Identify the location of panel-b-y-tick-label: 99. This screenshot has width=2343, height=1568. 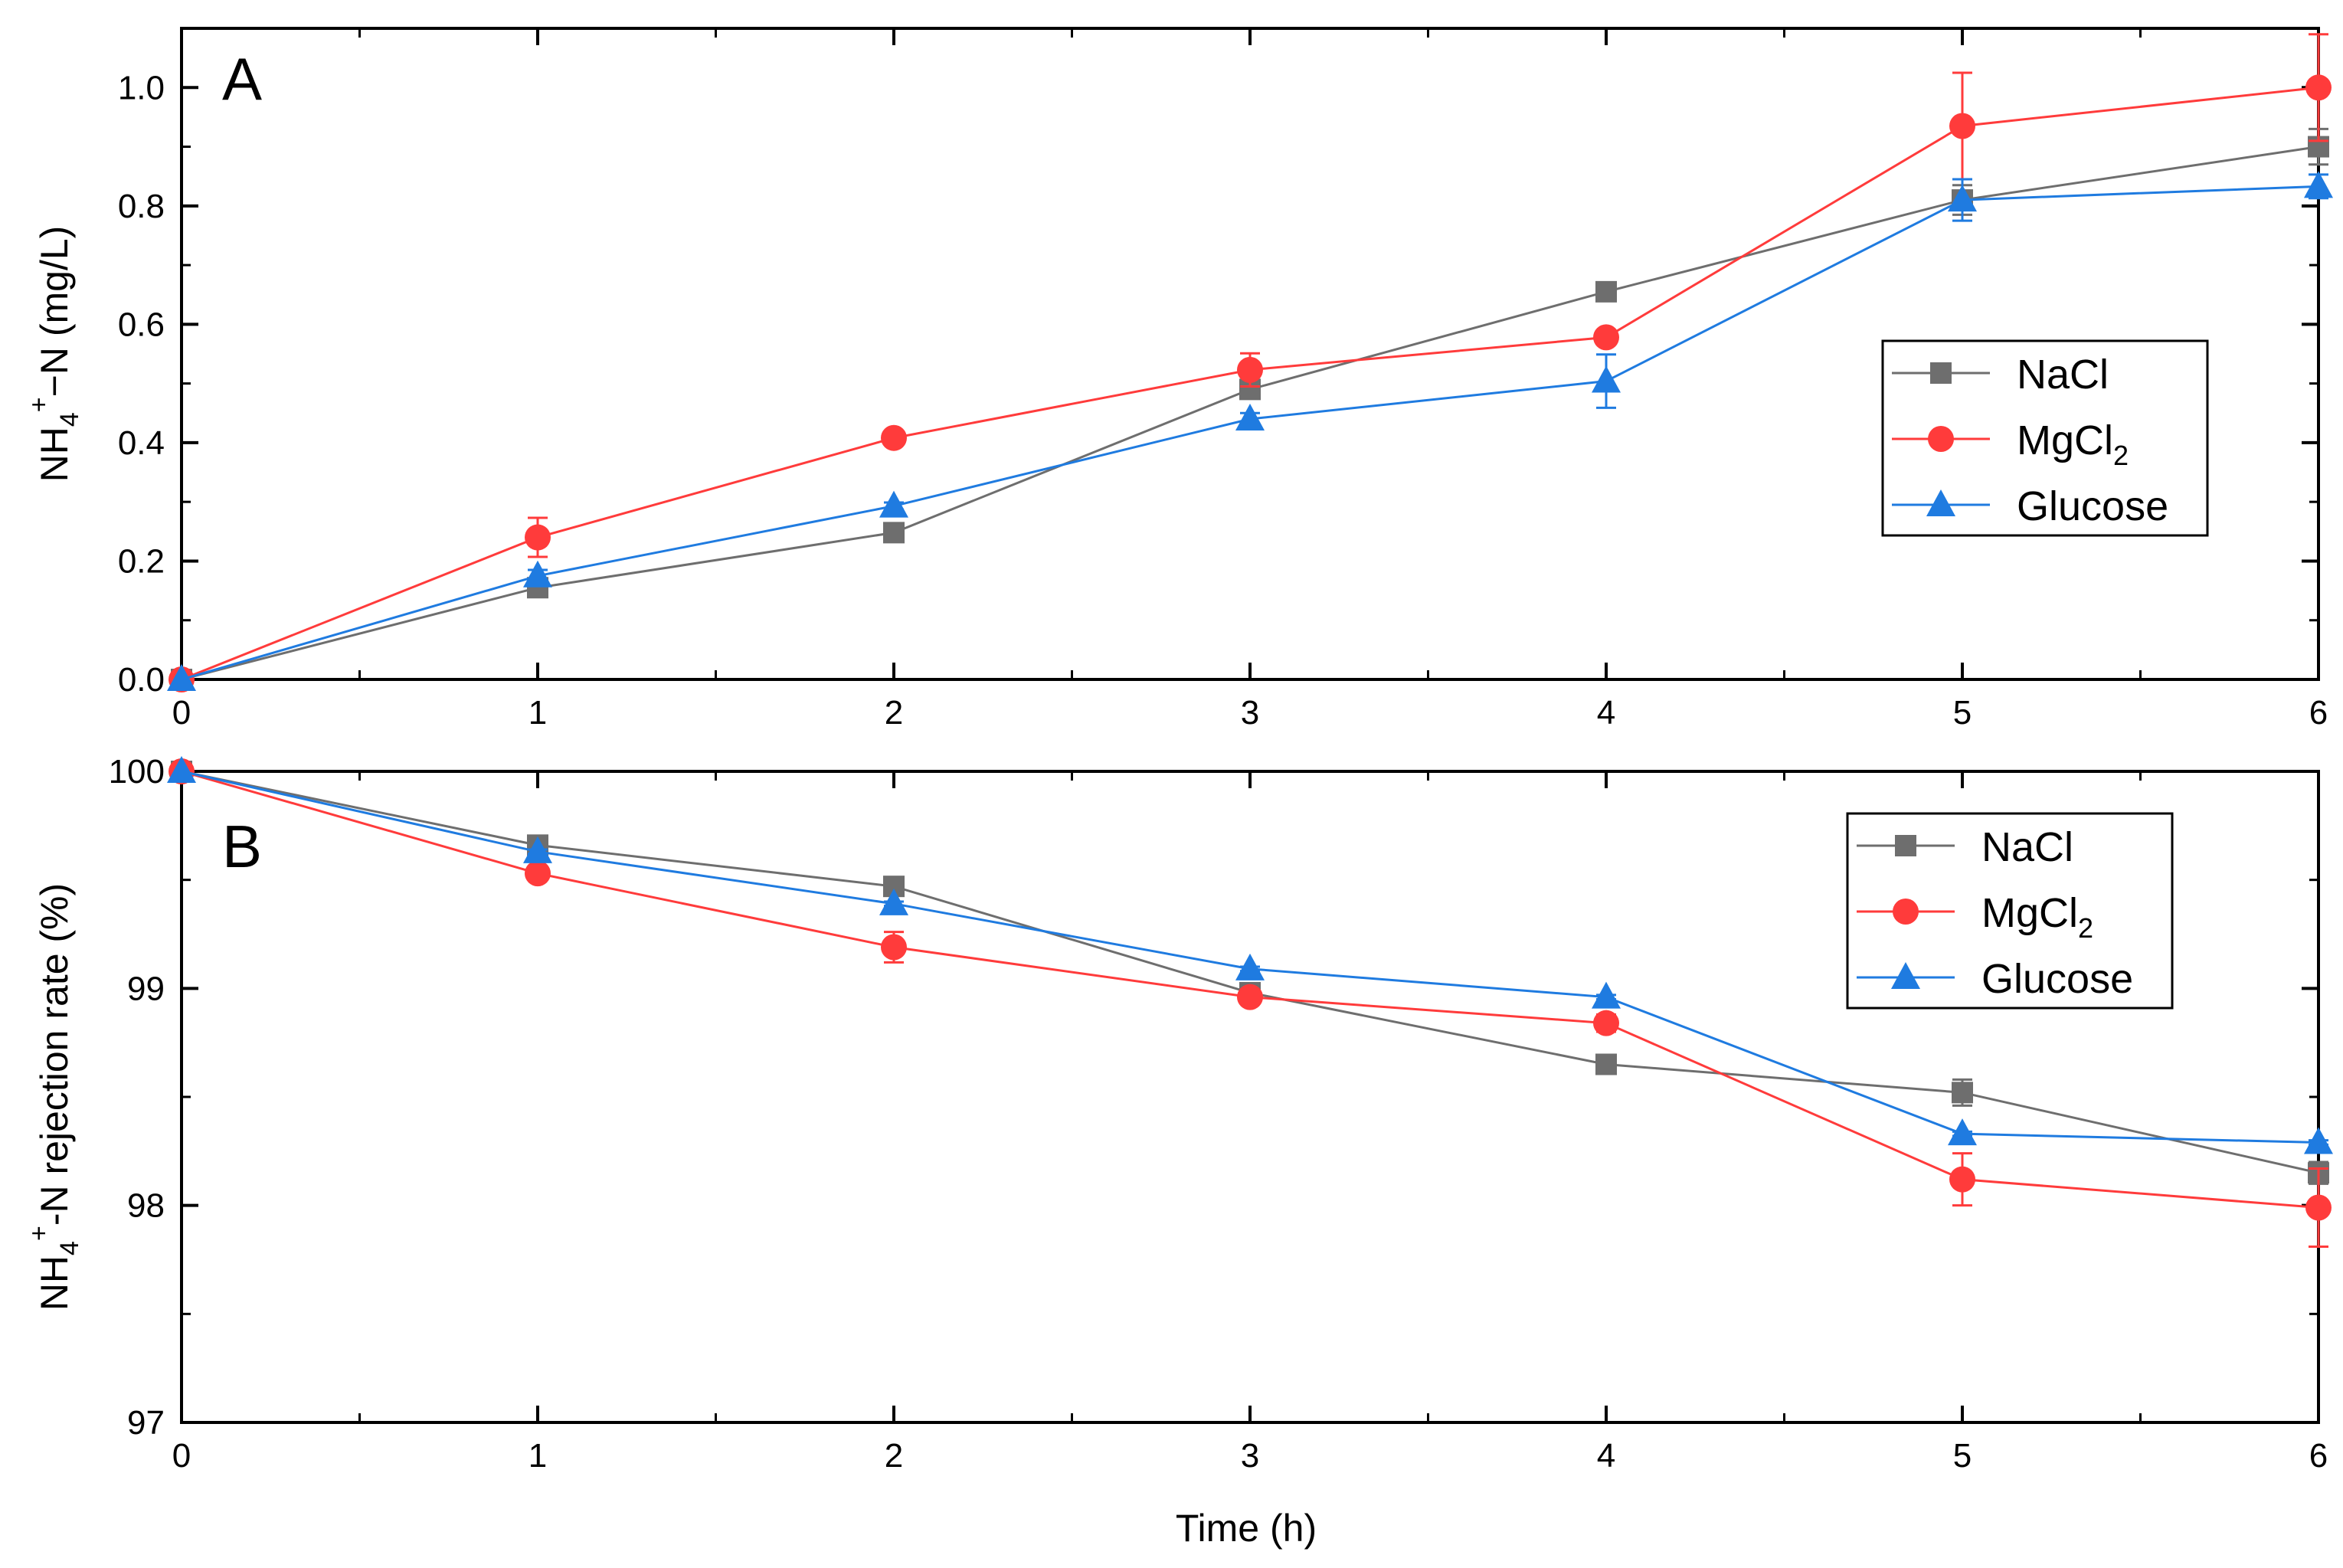
(146, 988).